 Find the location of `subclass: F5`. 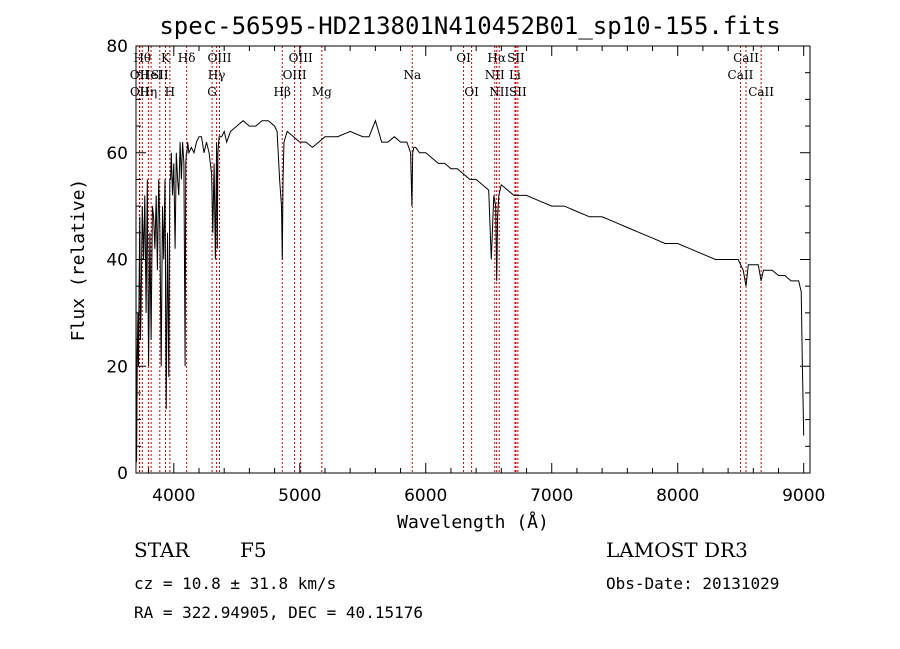

subclass: F5 is located at coordinates (253, 550).